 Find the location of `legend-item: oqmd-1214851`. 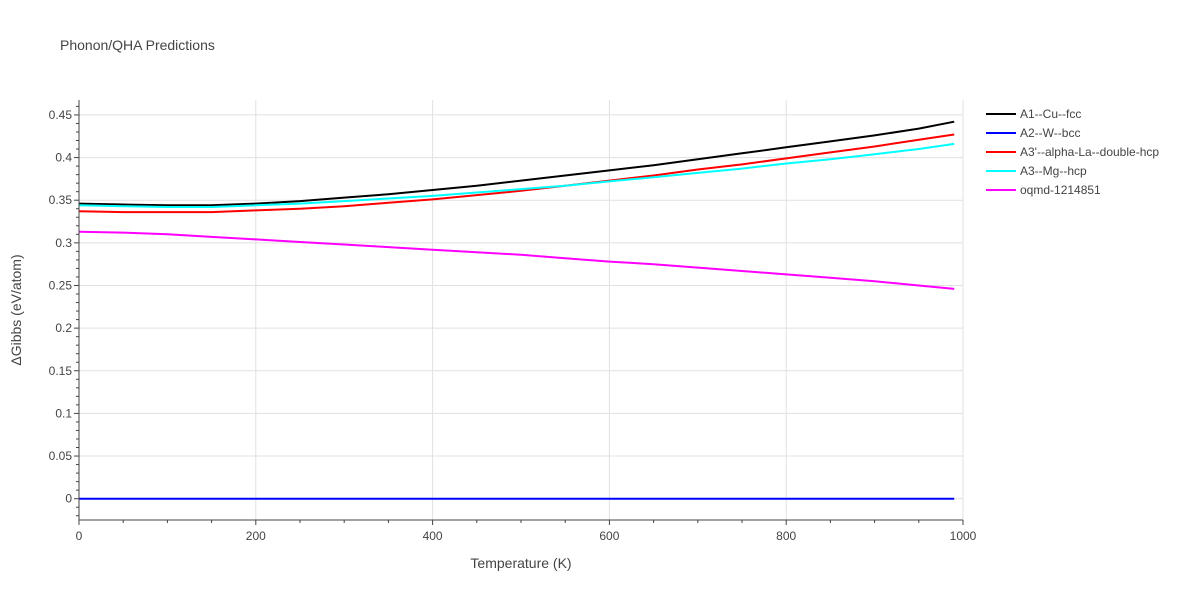

legend-item: oqmd-1214851 is located at coordinates (1043, 190).